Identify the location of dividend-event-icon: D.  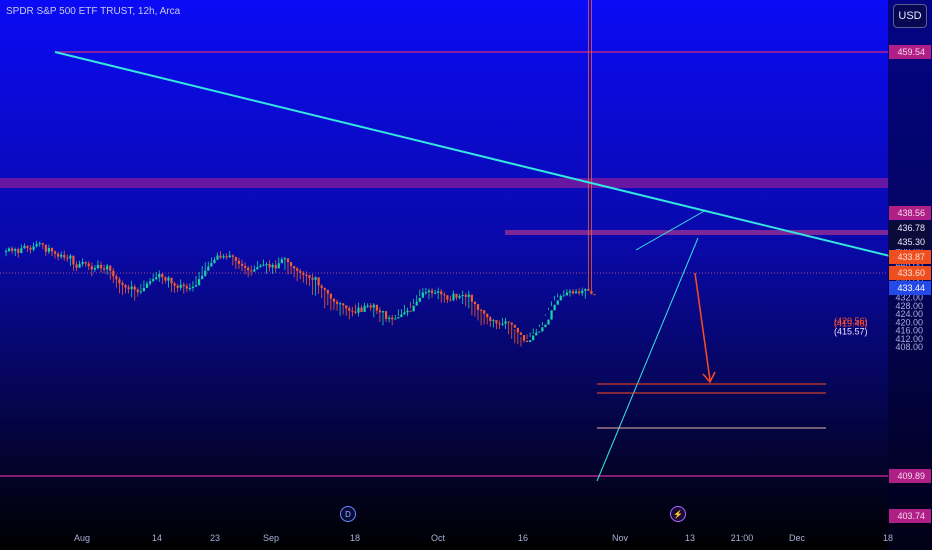
(348, 514).